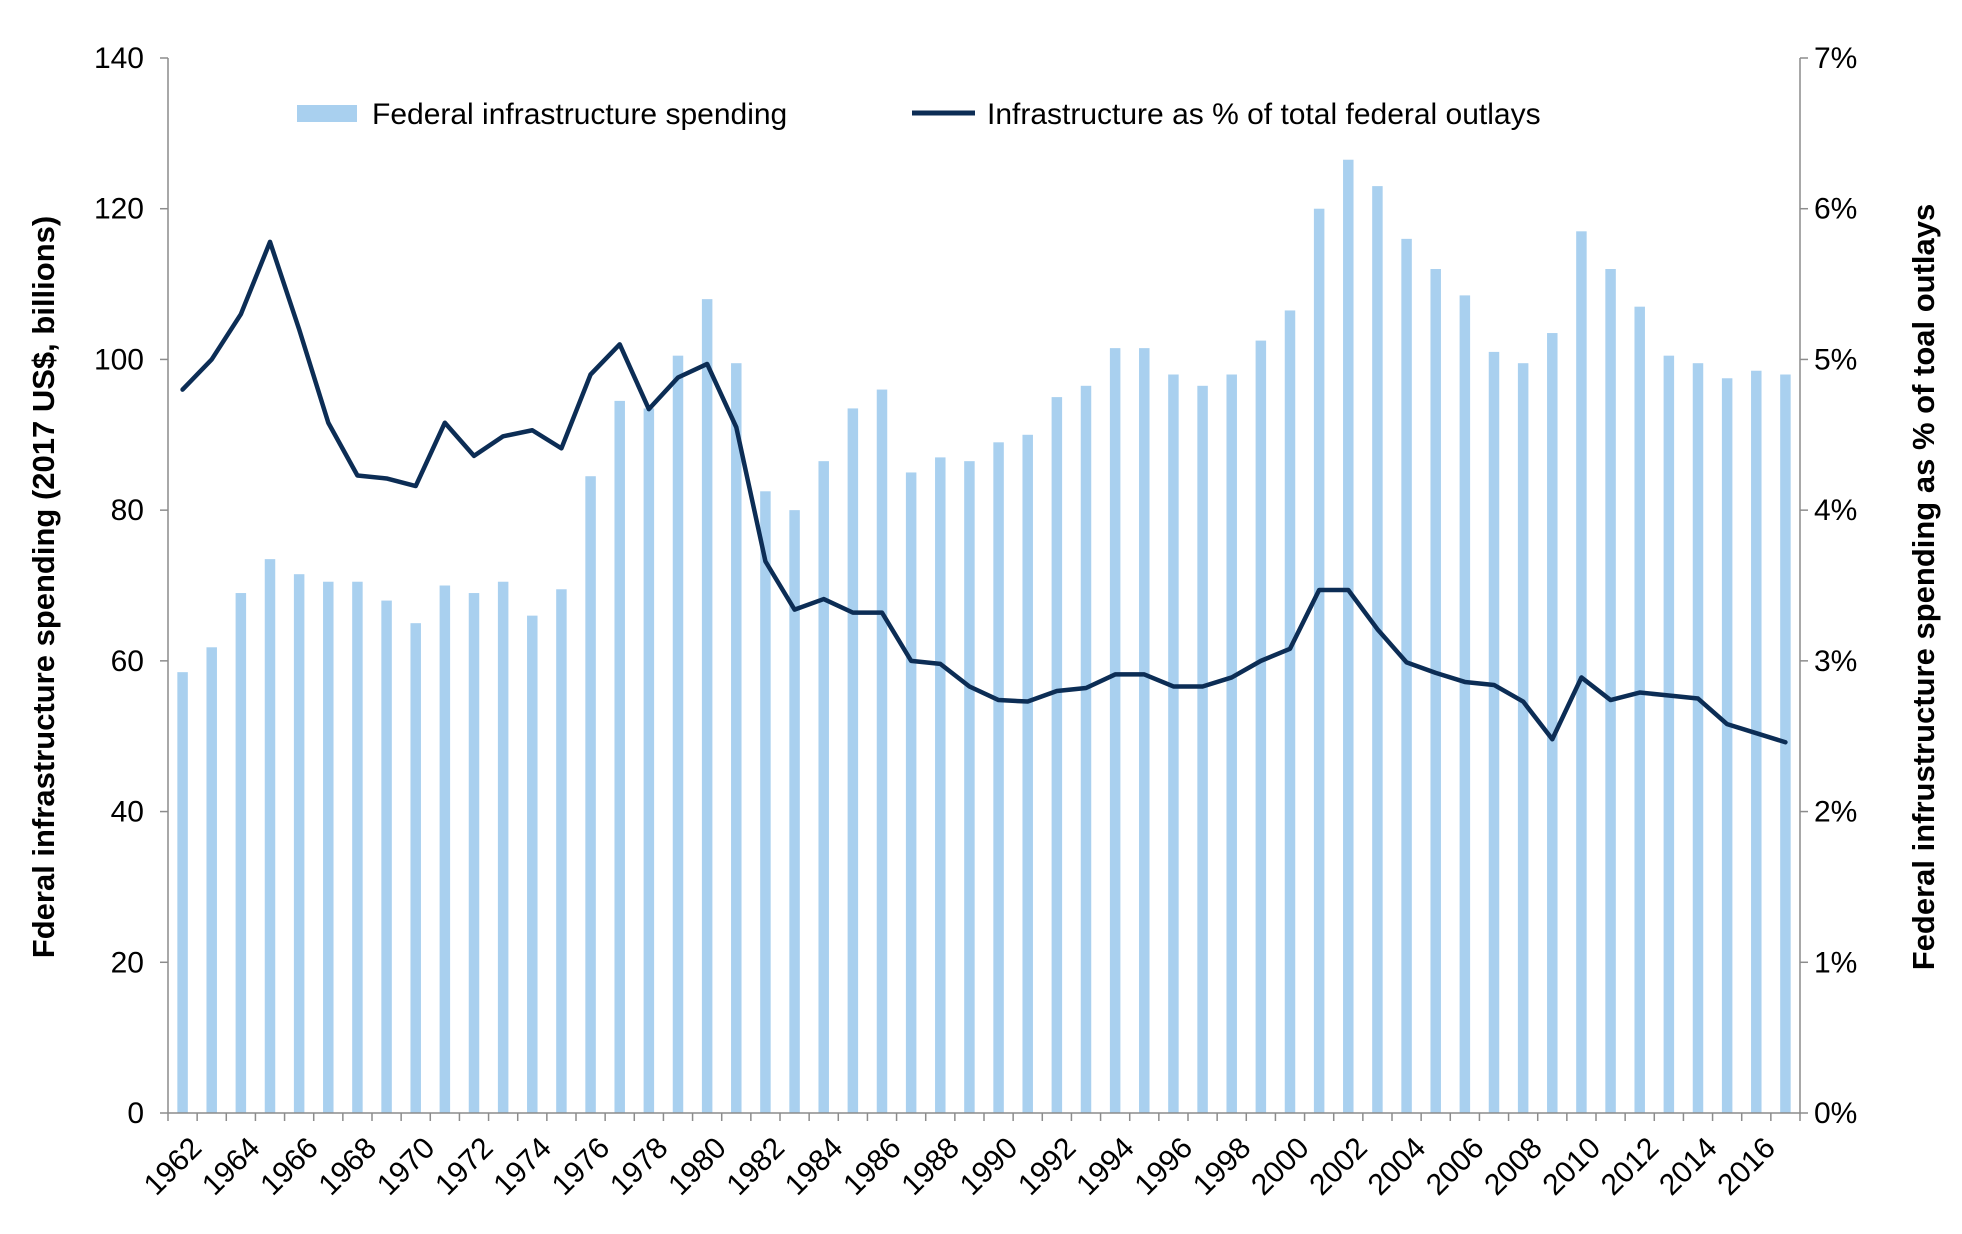  I want to click on bar-2013, so click(1669, 734).